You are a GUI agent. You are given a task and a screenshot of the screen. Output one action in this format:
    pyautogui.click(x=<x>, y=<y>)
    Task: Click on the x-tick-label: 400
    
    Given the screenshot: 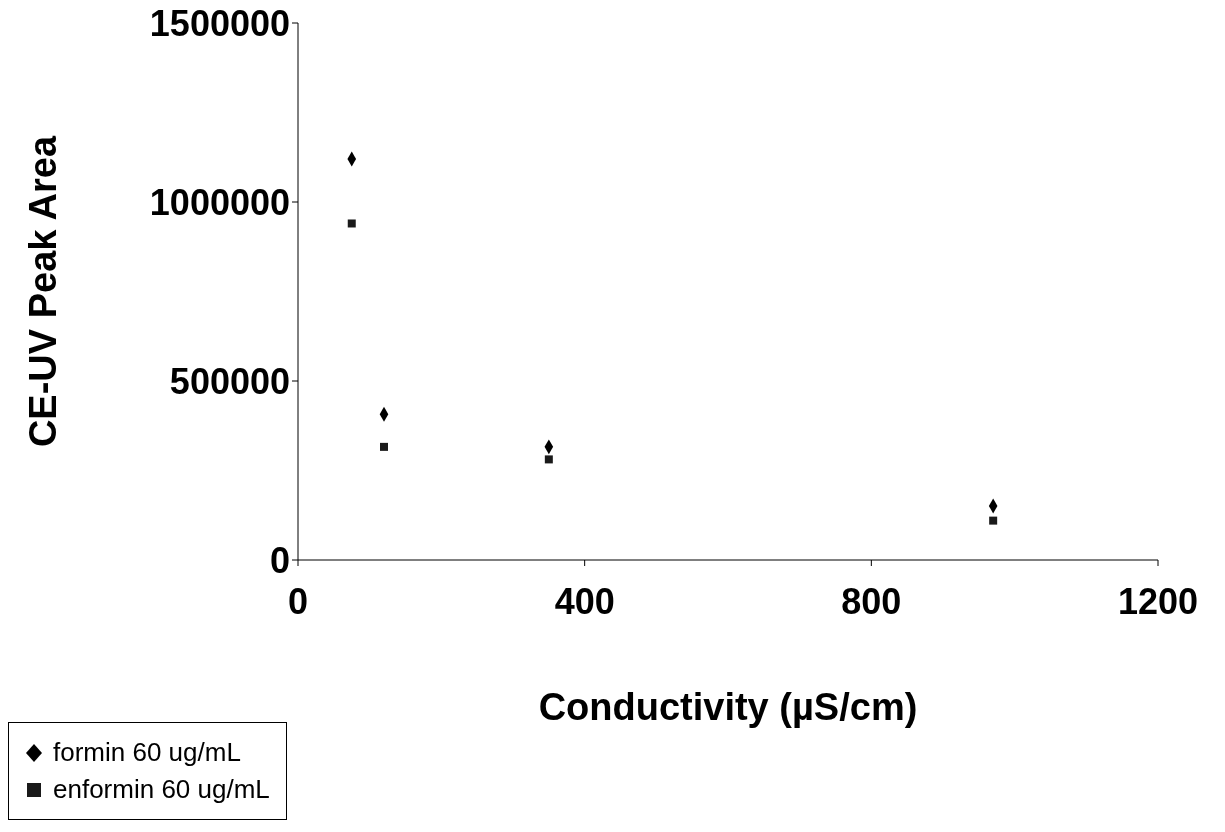 What is the action you would take?
    pyautogui.click(x=584, y=601)
    